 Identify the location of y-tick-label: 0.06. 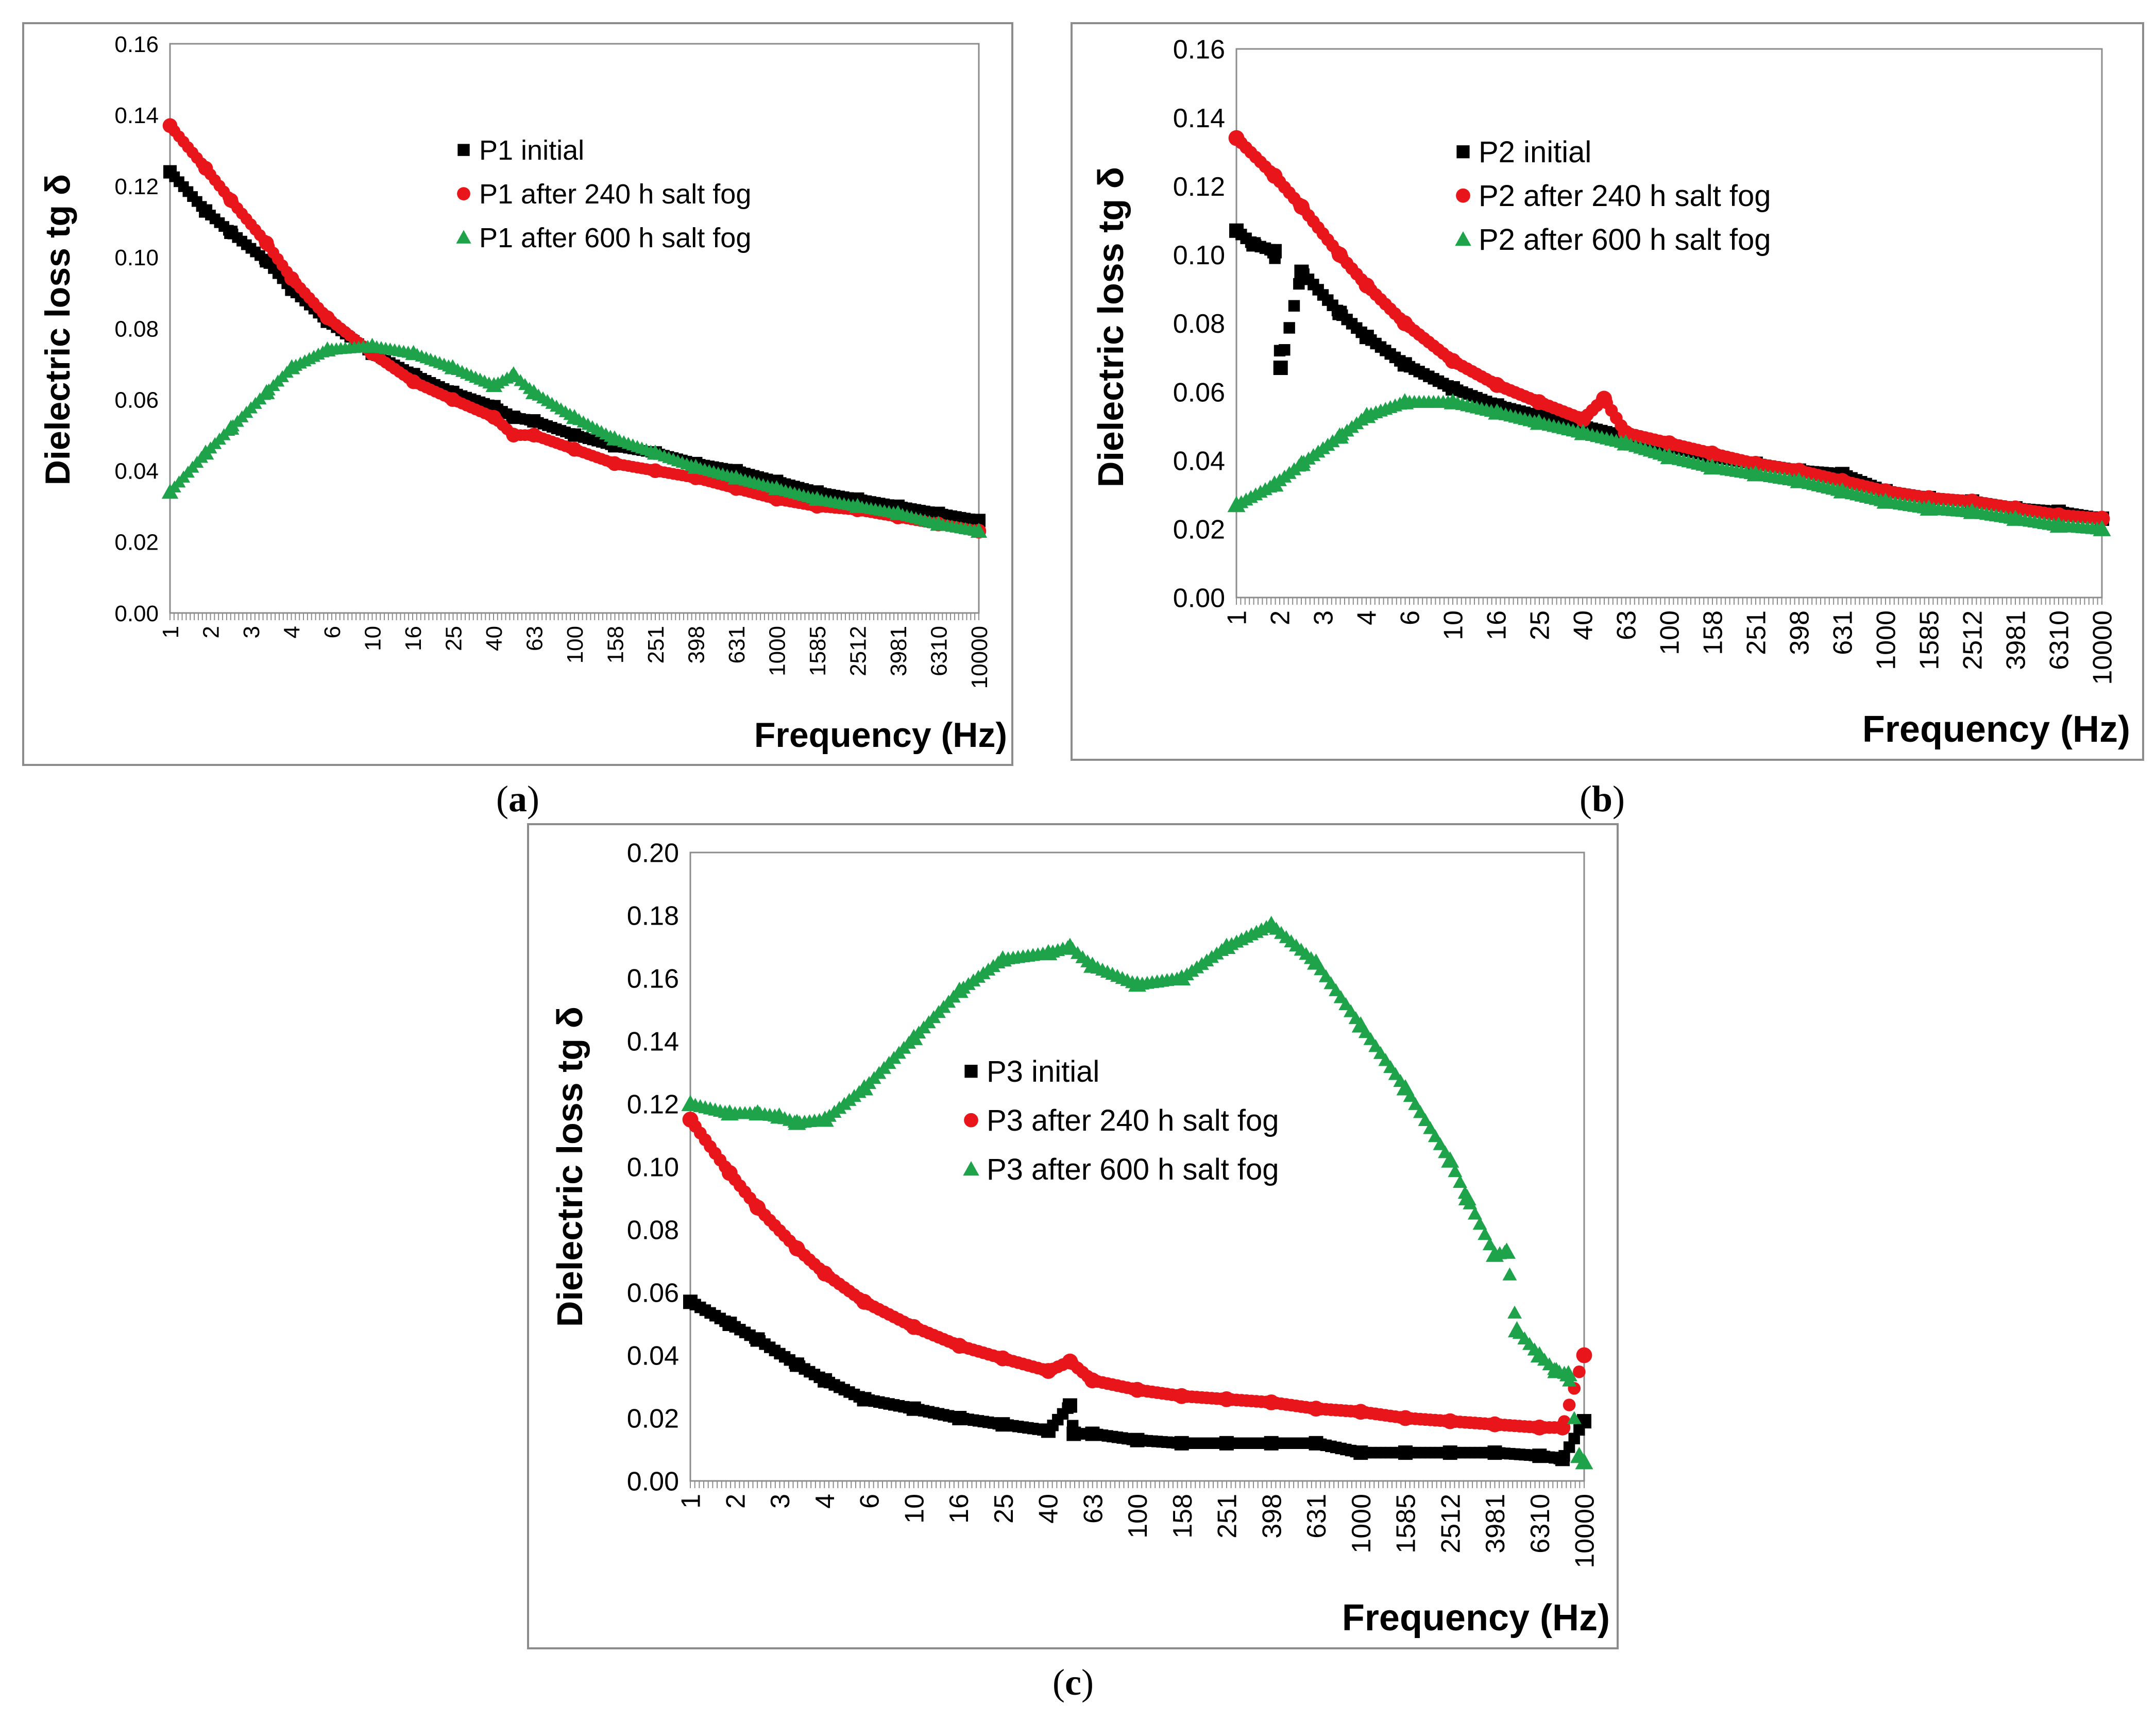
(653, 1293).